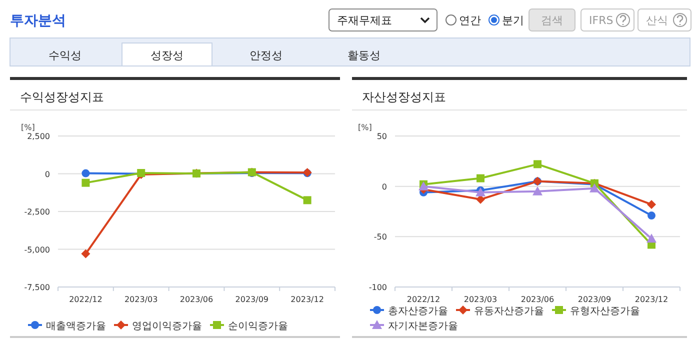  What do you see at coordinates (37, 287) in the screenshot?
I see `y-tick-label: -7,500` at bounding box center [37, 287].